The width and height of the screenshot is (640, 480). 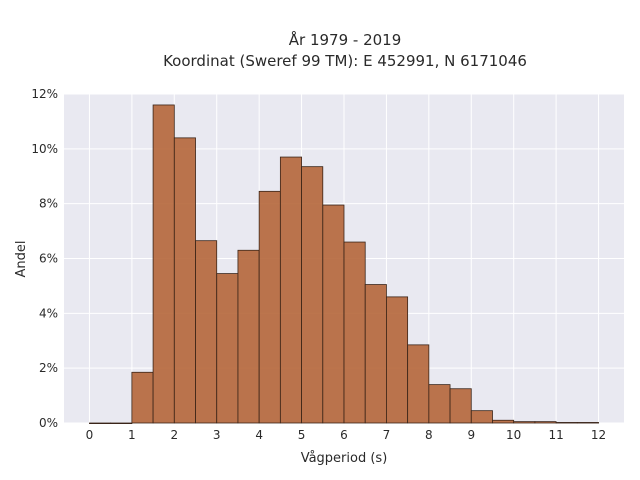 What do you see at coordinates (48, 313) in the screenshot?
I see `y-tick-label: 4%` at bounding box center [48, 313].